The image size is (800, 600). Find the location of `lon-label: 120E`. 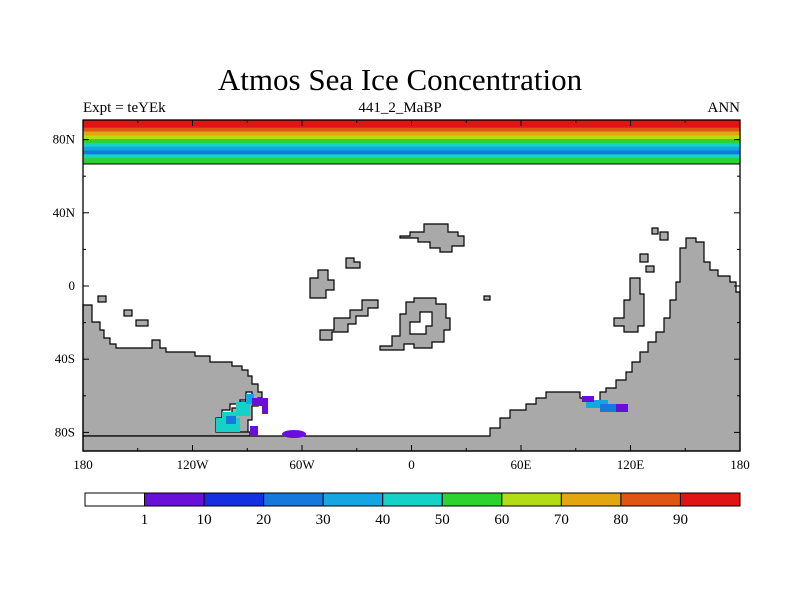

lon-label: 120E is located at coordinates (631, 464).